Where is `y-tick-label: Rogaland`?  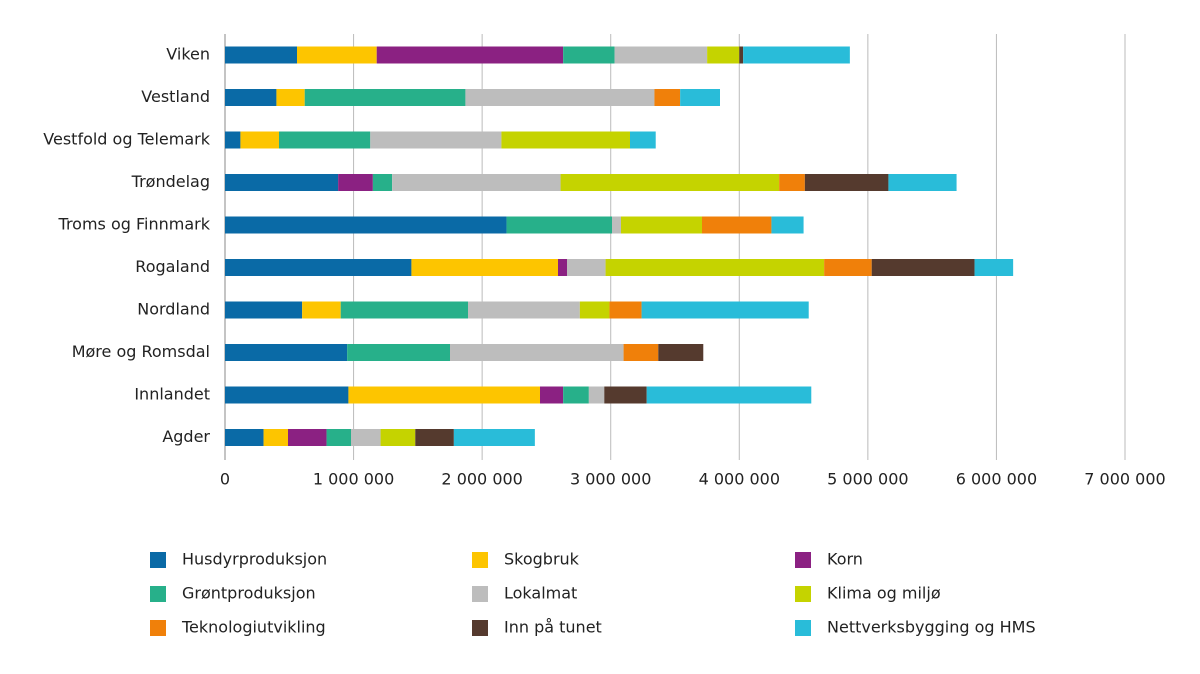
y-tick-label: Rogaland is located at coordinates (172, 266).